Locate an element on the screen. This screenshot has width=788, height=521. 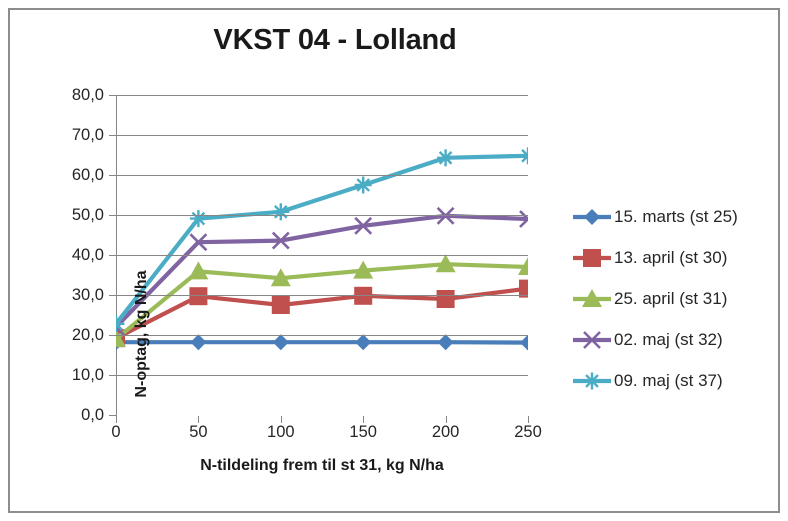
legend-label: 25. april (st 31) is located at coordinates (671, 298).